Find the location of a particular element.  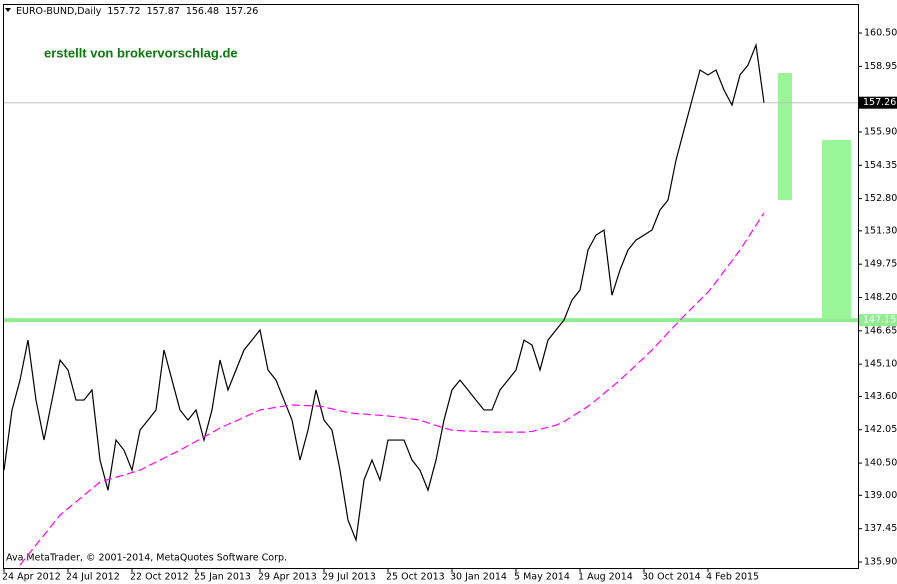

current-price-label: 157.26 is located at coordinates (879, 102).